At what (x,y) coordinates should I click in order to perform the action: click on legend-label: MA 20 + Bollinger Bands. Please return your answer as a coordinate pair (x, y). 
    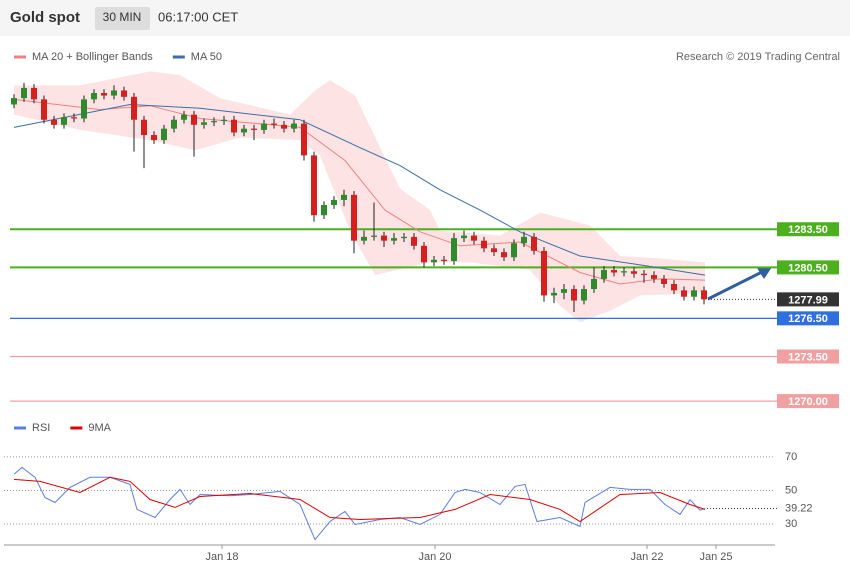
    Looking at the image, I should click on (92, 57).